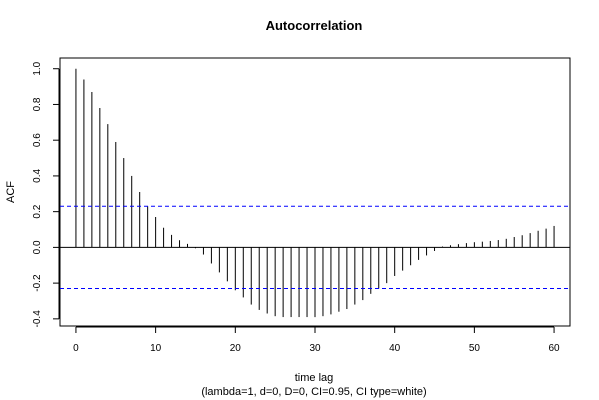 The height and width of the screenshot is (400, 599). What do you see at coordinates (315, 348) in the screenshot?
I see `x-tick-label: 30` at bounding box center [315, 348].